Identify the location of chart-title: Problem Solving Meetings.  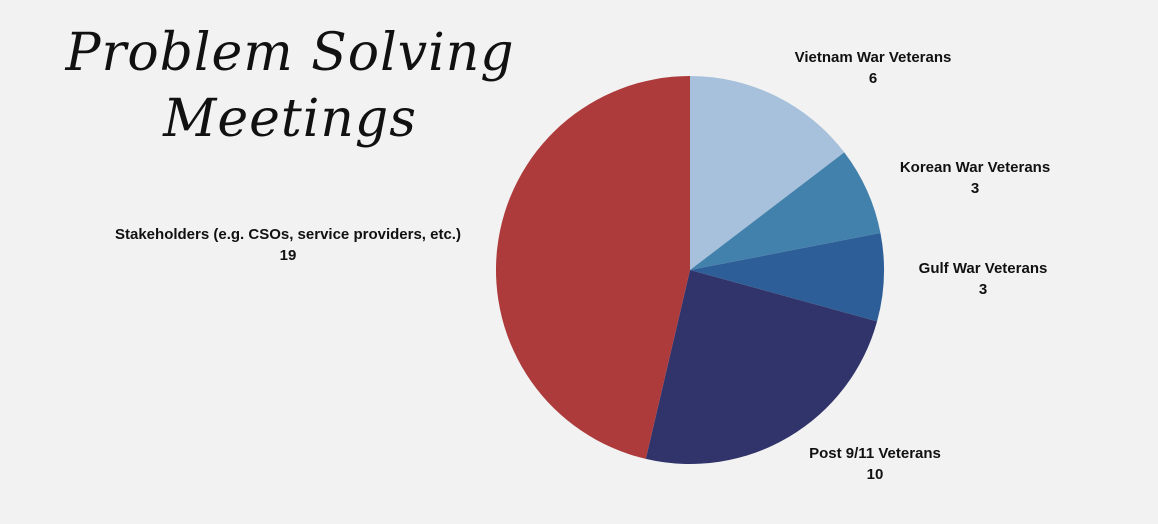
(289, 86).